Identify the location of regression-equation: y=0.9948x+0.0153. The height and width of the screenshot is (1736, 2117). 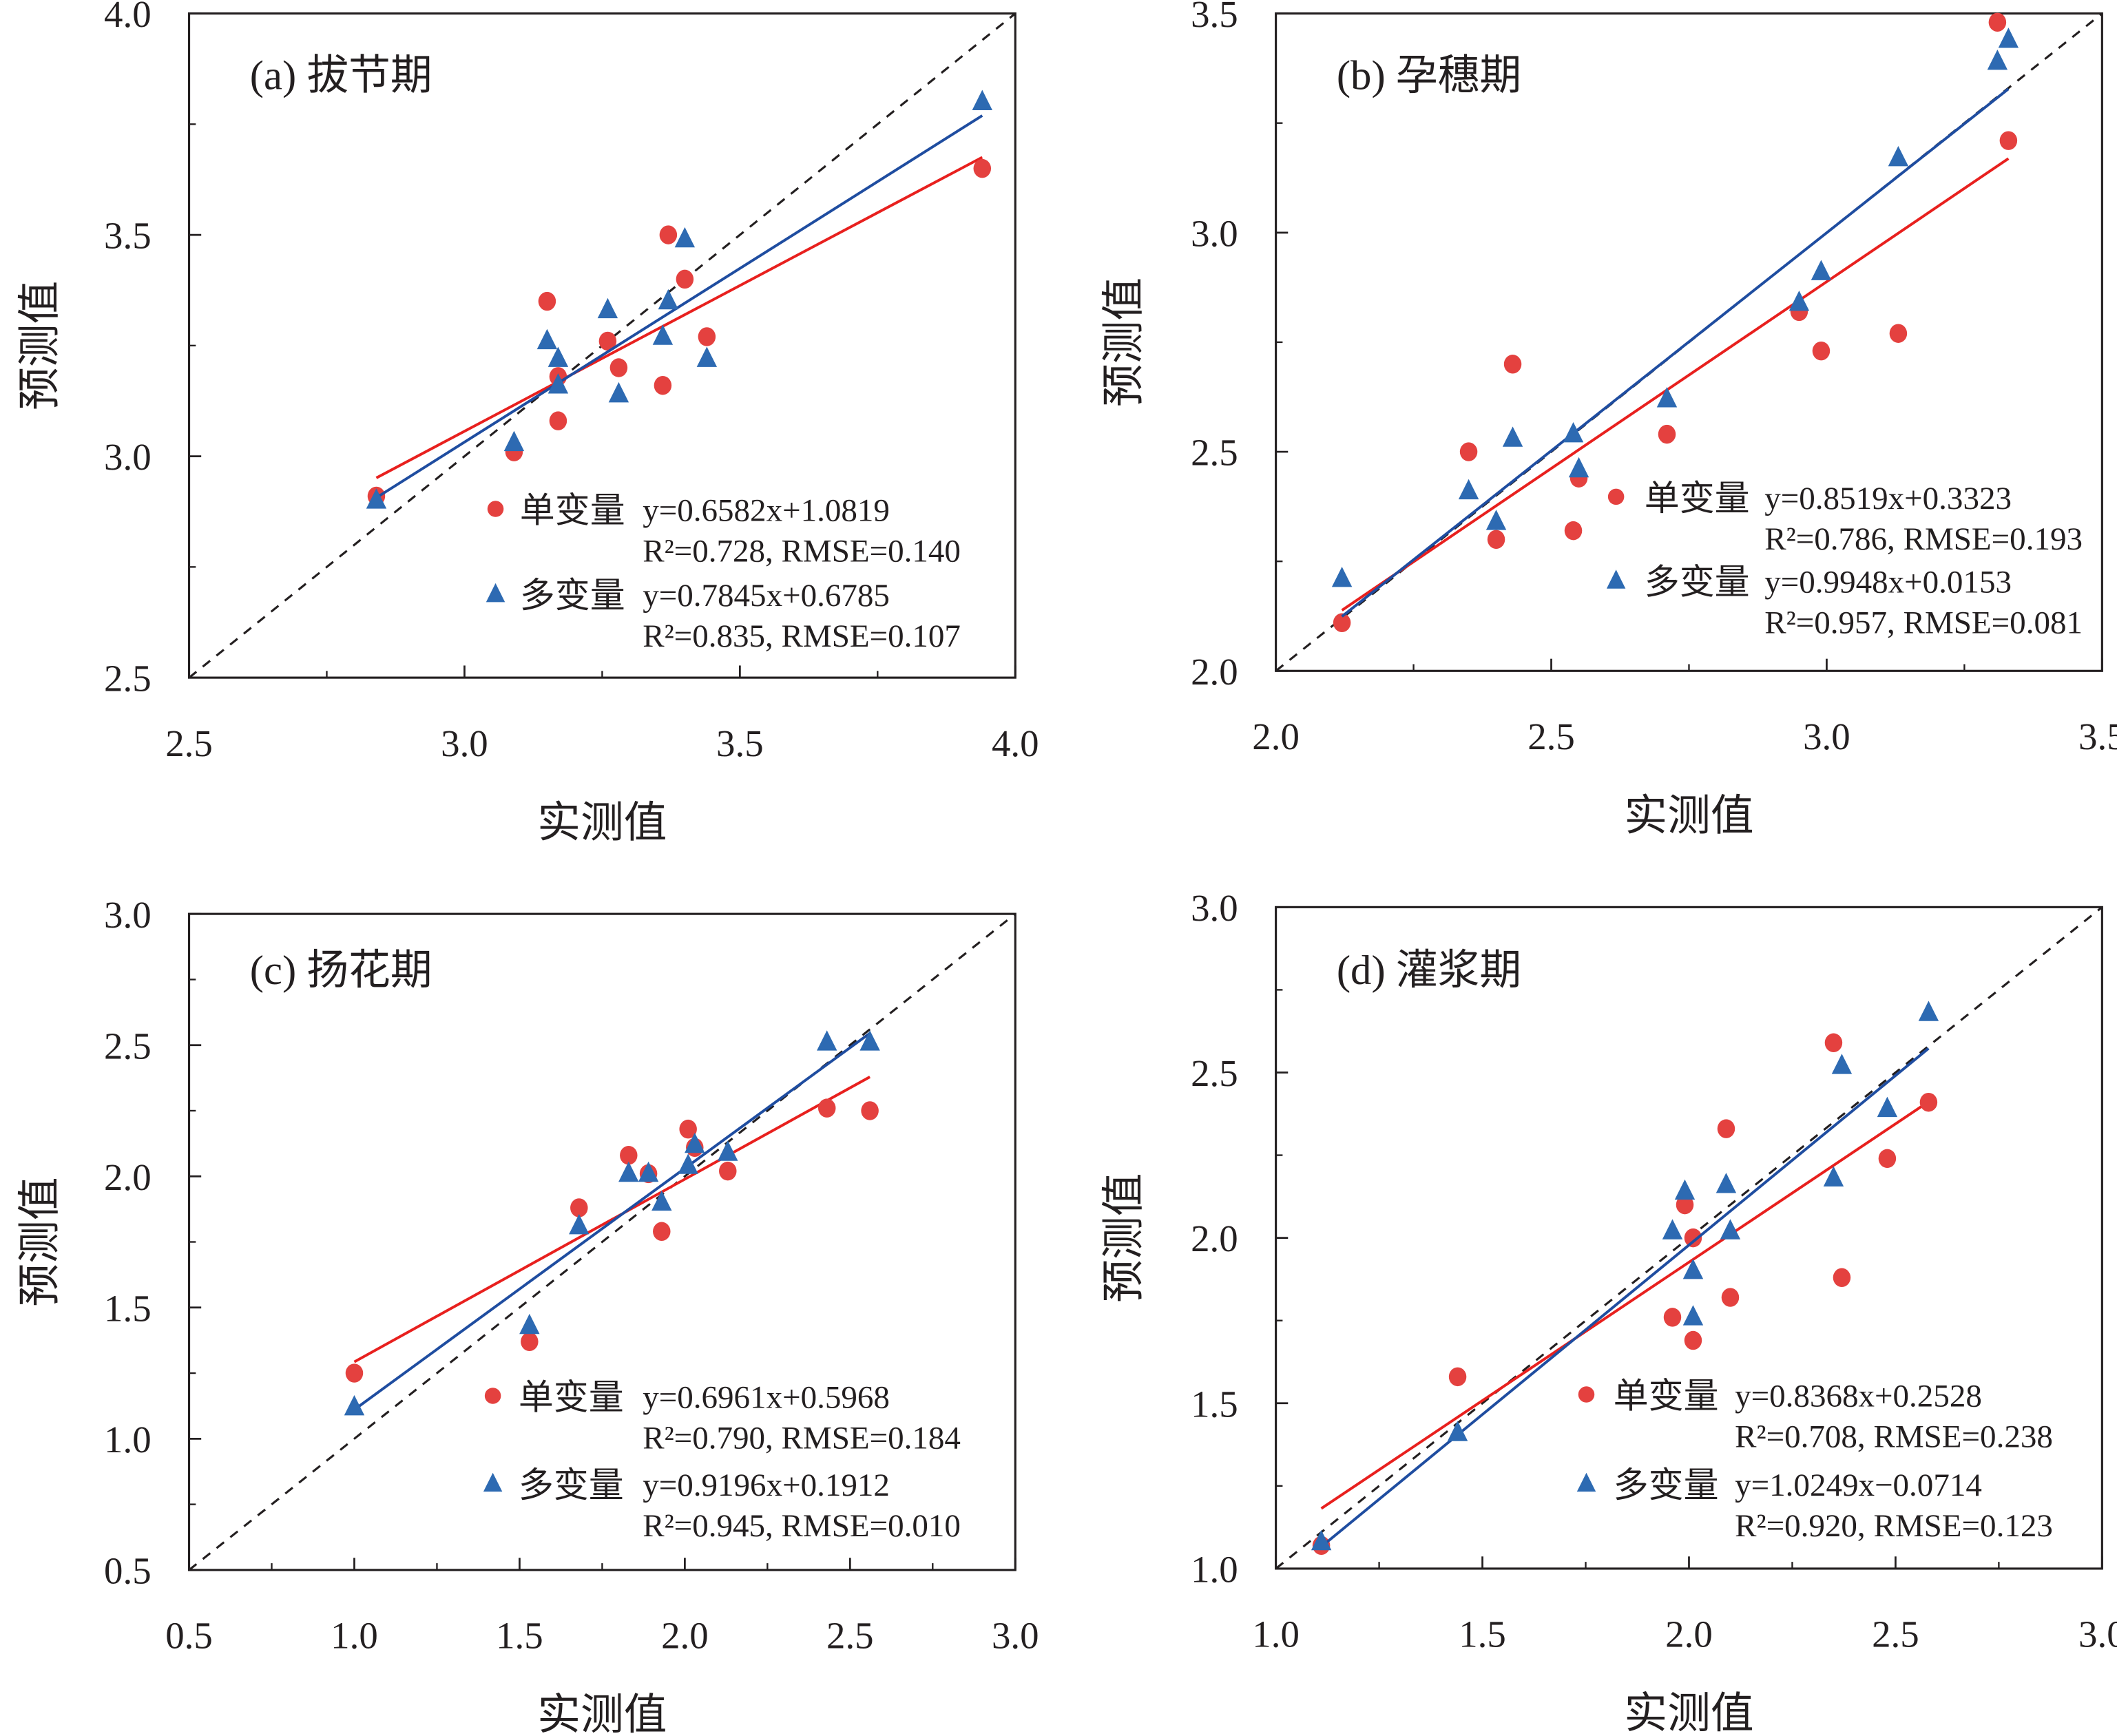
(1888, 582).